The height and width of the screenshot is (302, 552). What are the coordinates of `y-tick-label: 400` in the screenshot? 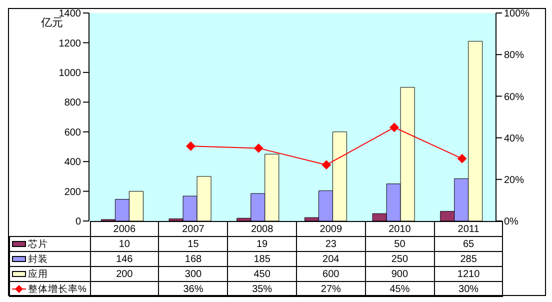 It's located at (73, 162).